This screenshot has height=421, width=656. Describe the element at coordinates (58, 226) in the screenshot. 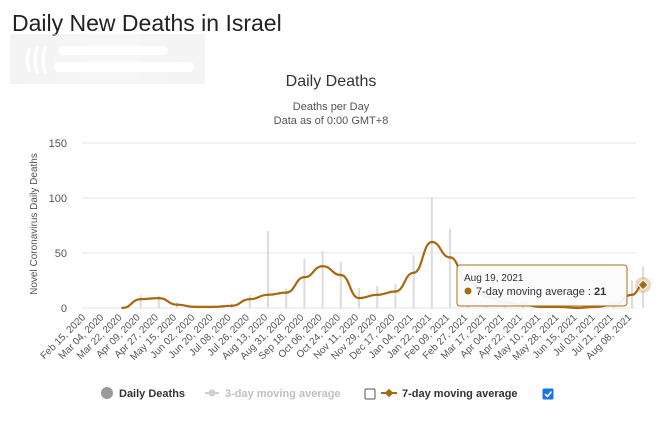

I see `y-tick-labels: 0 50 100 150` at that location.